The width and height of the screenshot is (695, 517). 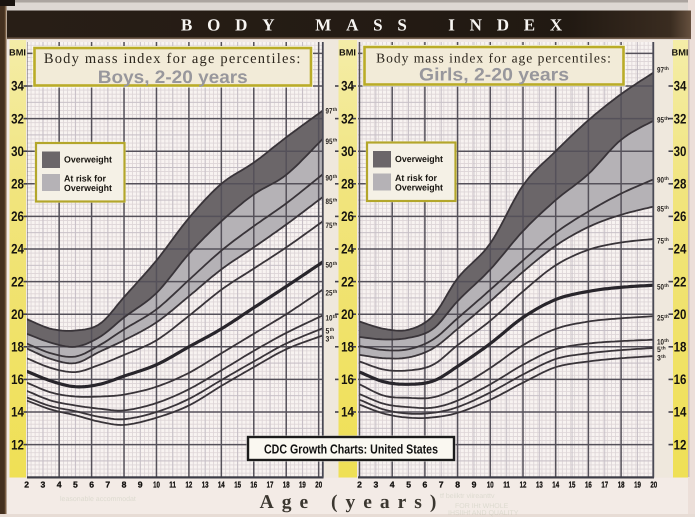 I want to click on svg-text: 17, so click(x=270, y=485).